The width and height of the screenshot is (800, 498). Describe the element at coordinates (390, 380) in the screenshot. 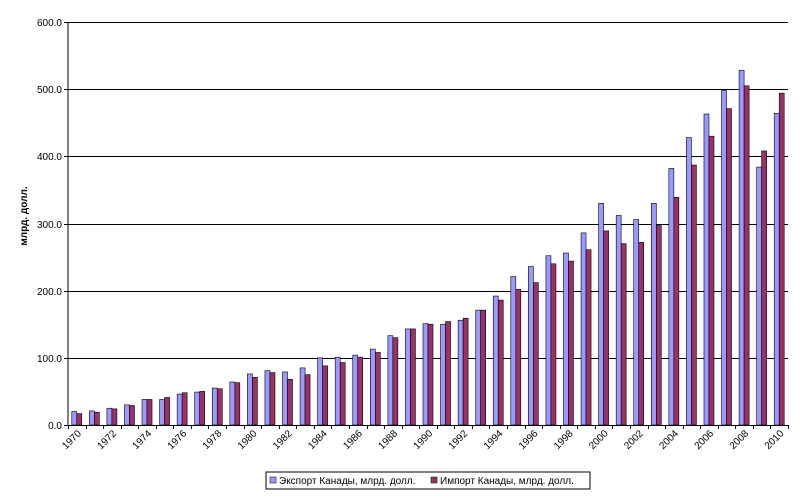

I see `bar-export-1988` at that location.